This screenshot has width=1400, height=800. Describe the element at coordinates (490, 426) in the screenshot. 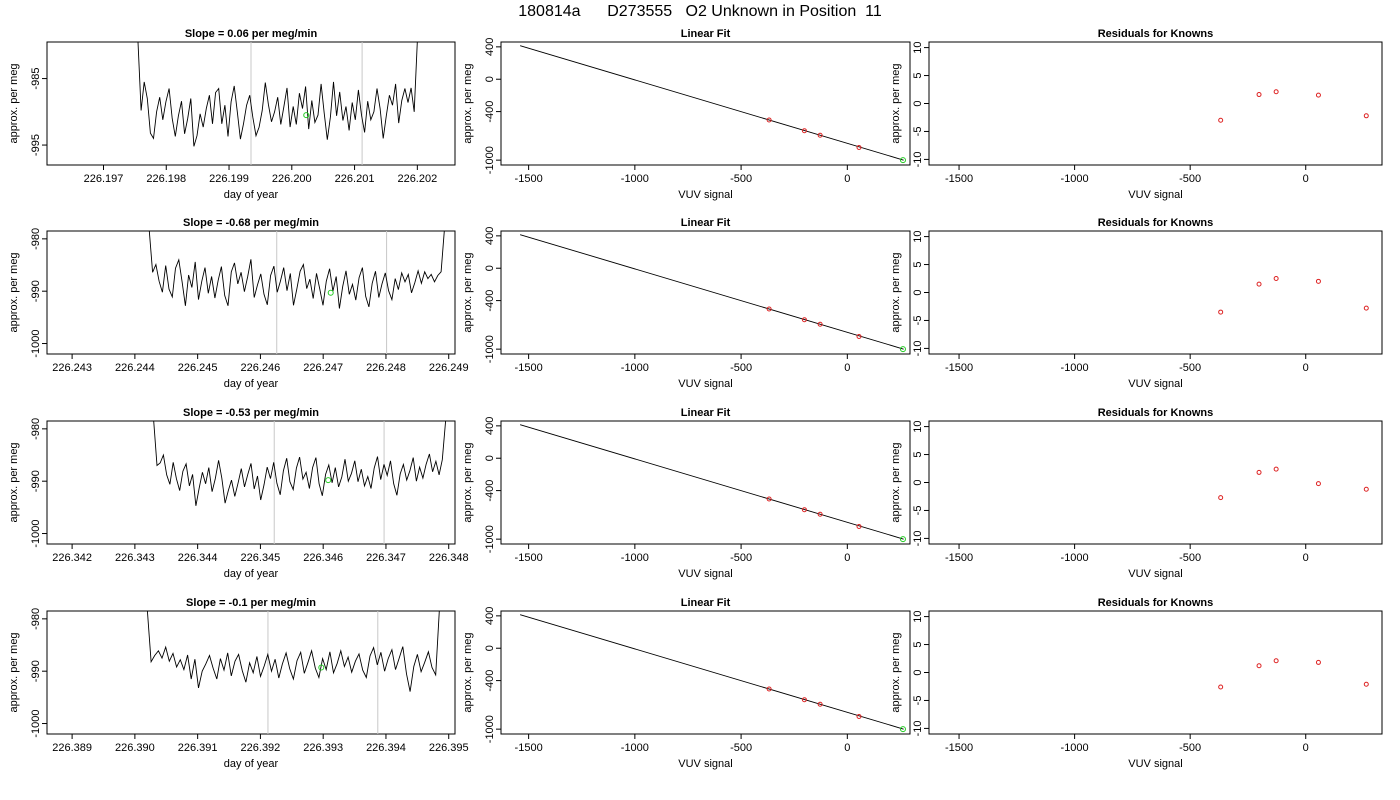

I see `y-tick-label: 400` at that location.